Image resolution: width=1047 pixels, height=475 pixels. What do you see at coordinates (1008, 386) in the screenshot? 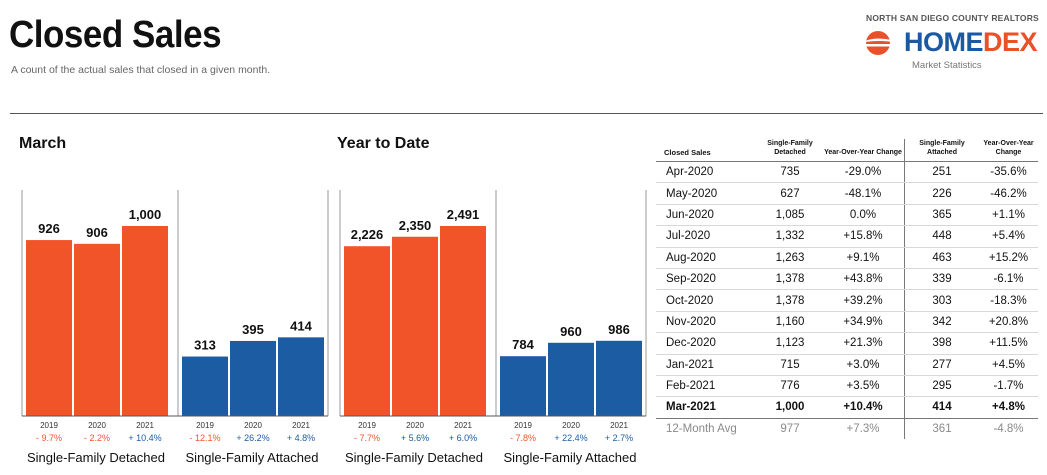
I see `sfa-yoy-cell: -1.7%` at bounding box center [1008, 386].